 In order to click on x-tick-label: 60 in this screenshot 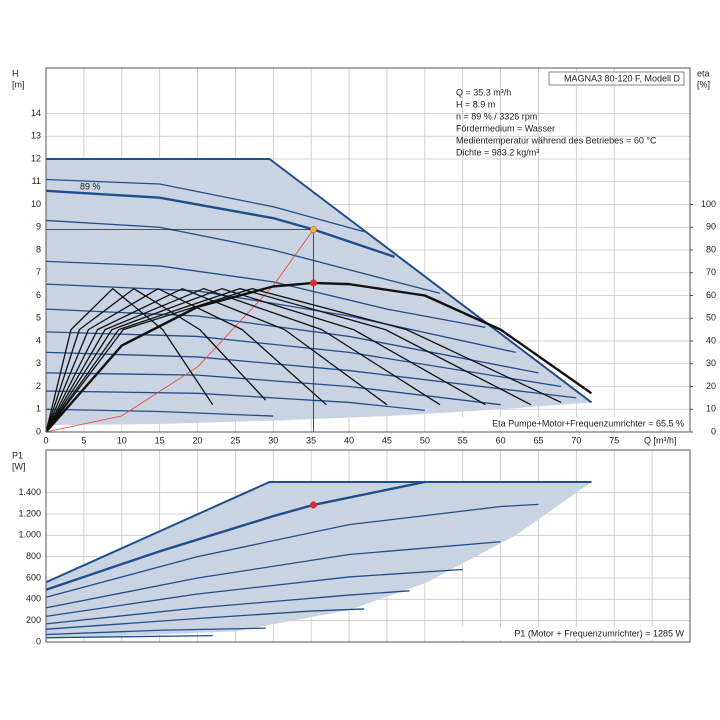, I will do `click(501, 440)`.